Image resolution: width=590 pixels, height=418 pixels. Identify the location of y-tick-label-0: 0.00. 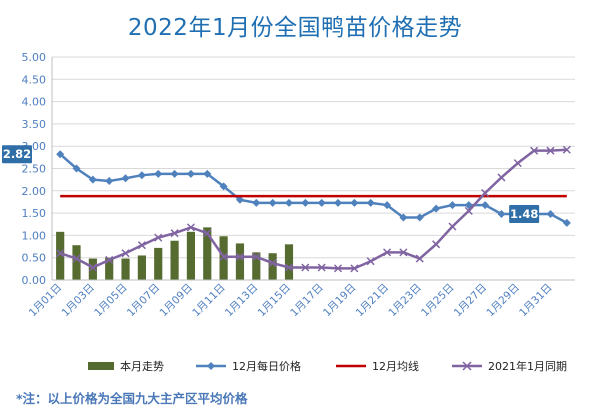
(34, 280).